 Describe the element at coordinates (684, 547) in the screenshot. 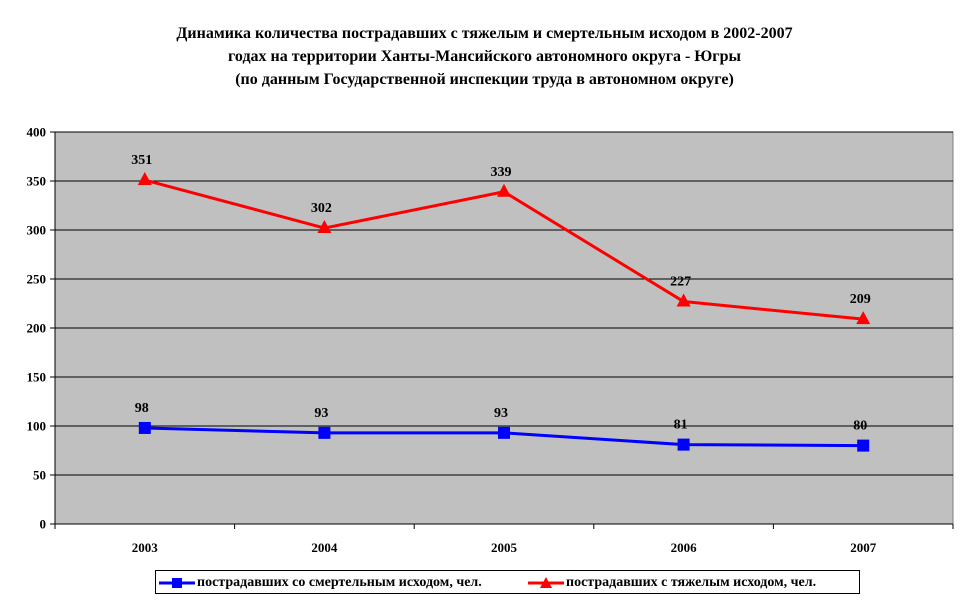

I see `x-tick-label-2006: 2006` at that location.